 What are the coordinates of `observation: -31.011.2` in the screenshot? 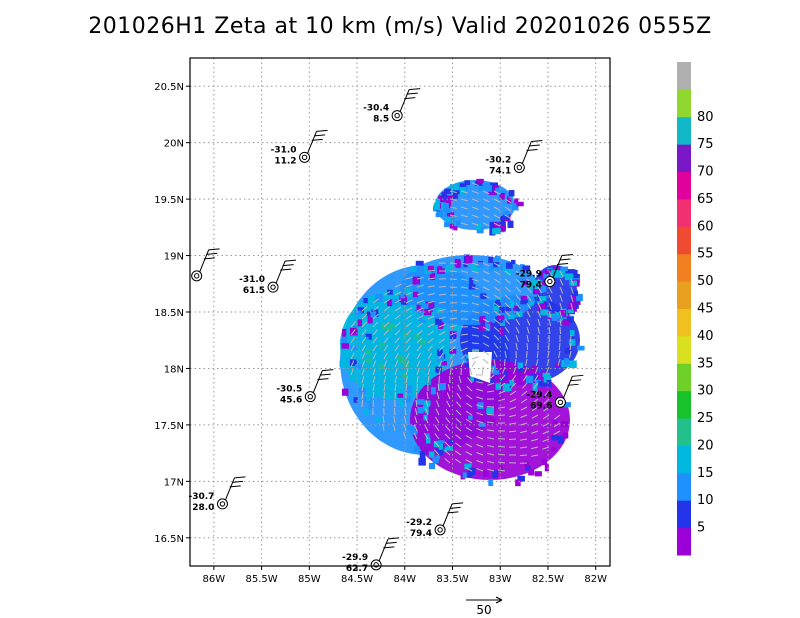 It's located at (299, 147).